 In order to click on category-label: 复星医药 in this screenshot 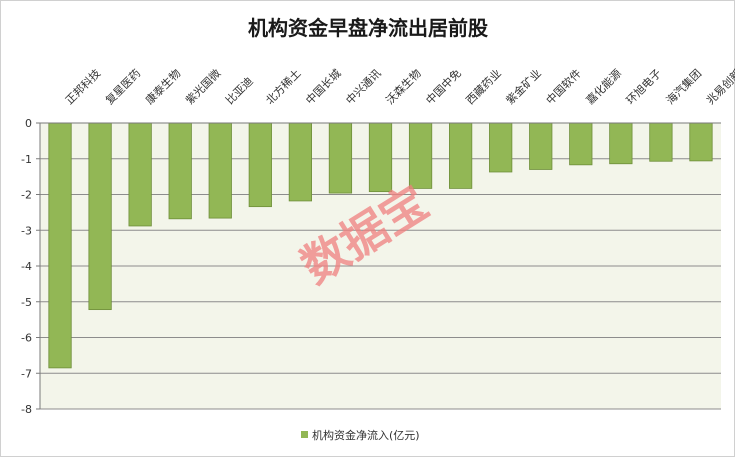, I will do `click(122, 86)`.